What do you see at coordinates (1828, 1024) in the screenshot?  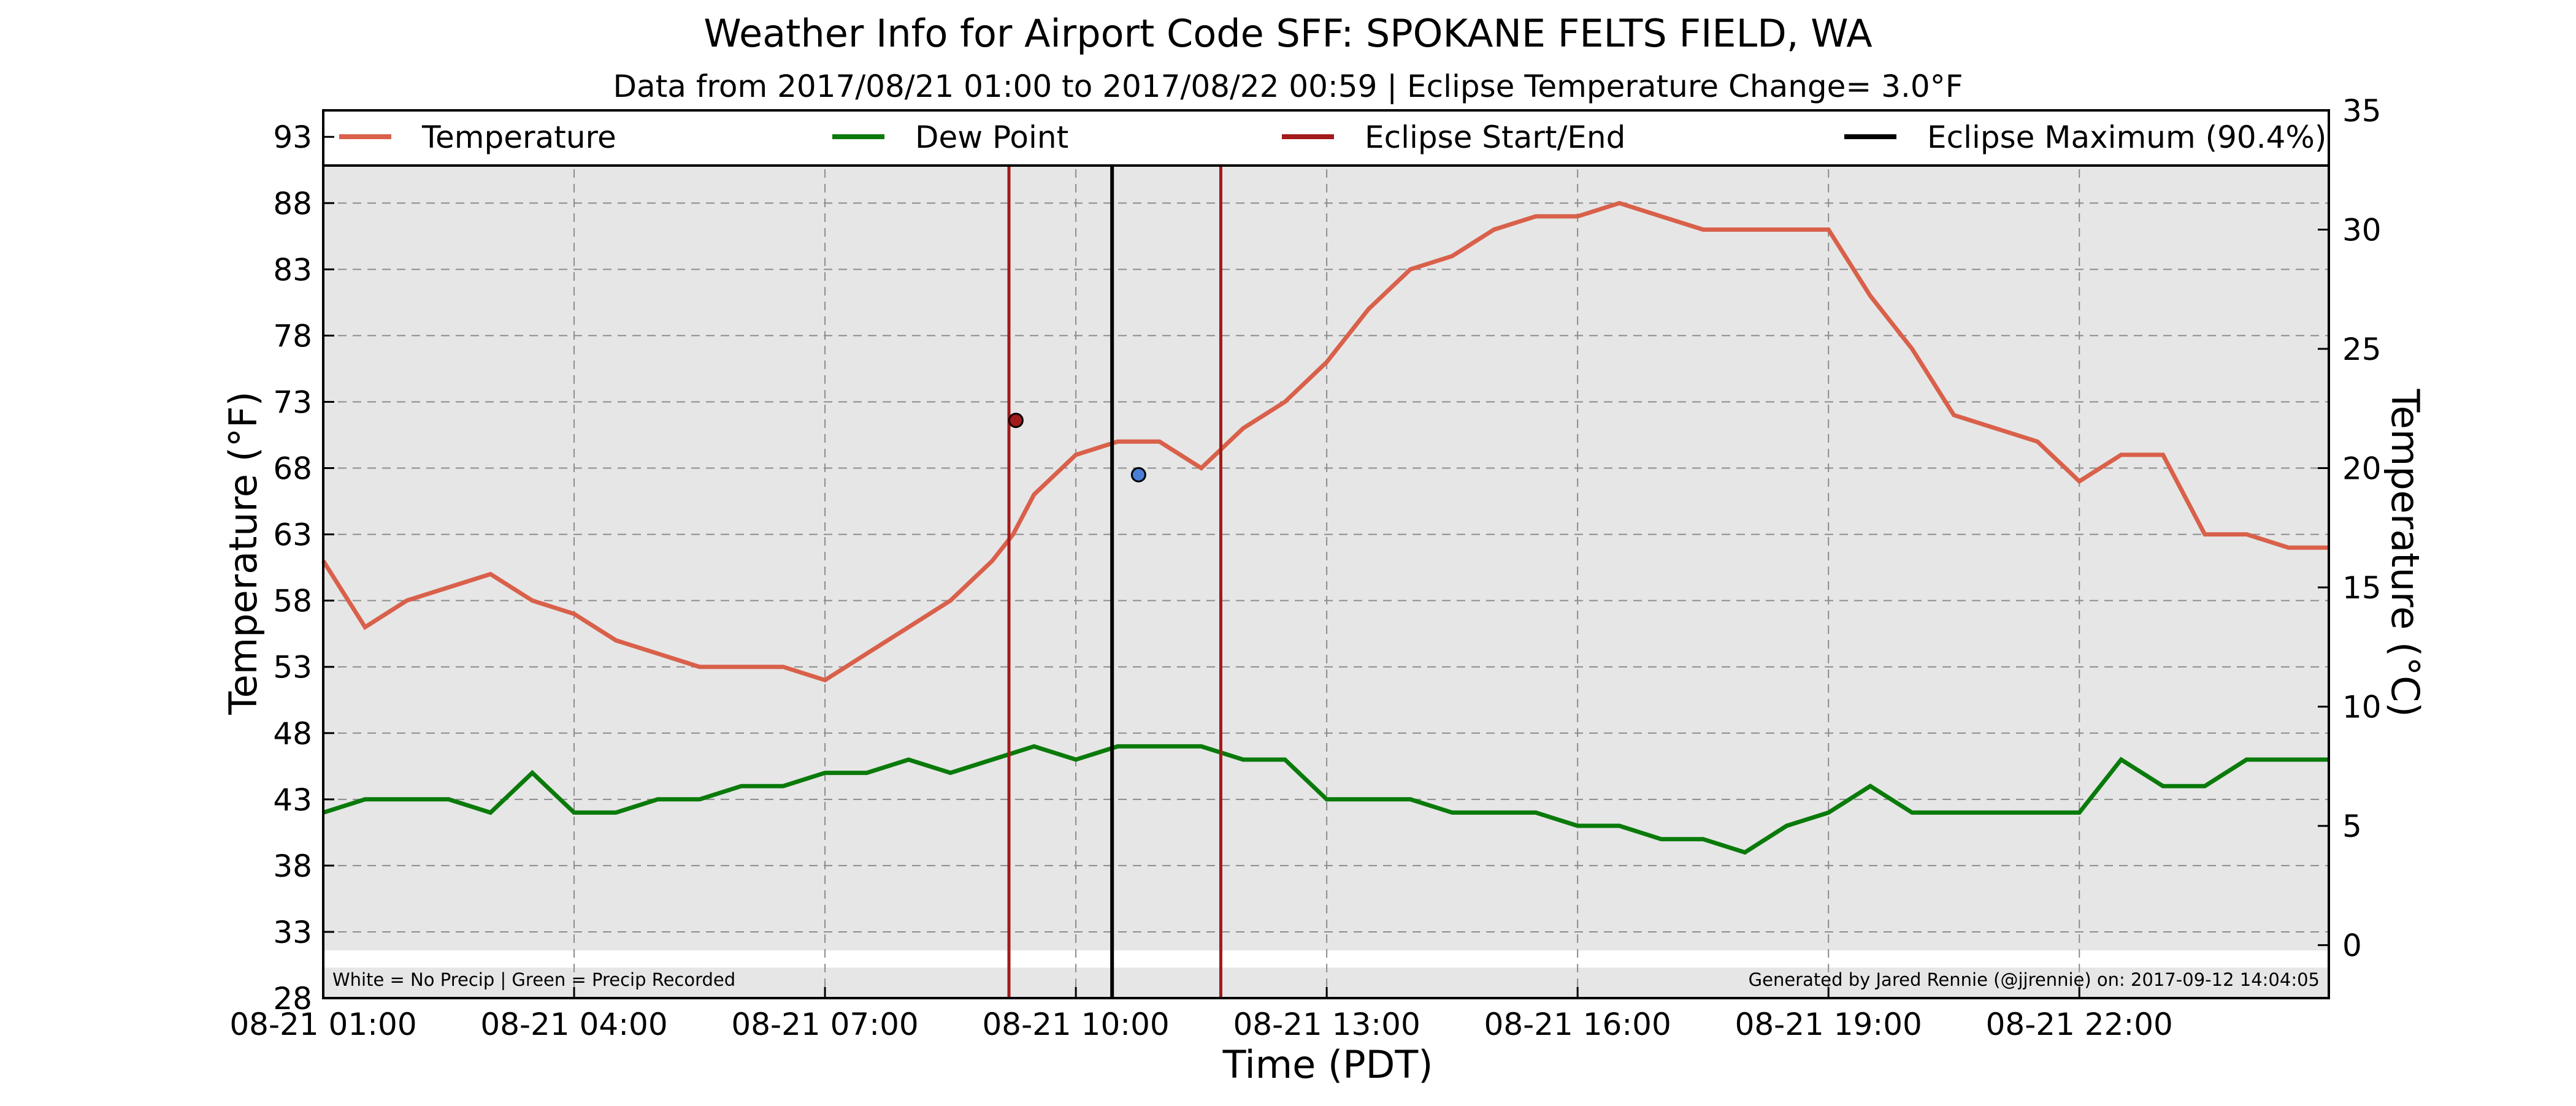 I see `x-tick-label: 08-21 19:00` at bounding box center [1828, 1024].